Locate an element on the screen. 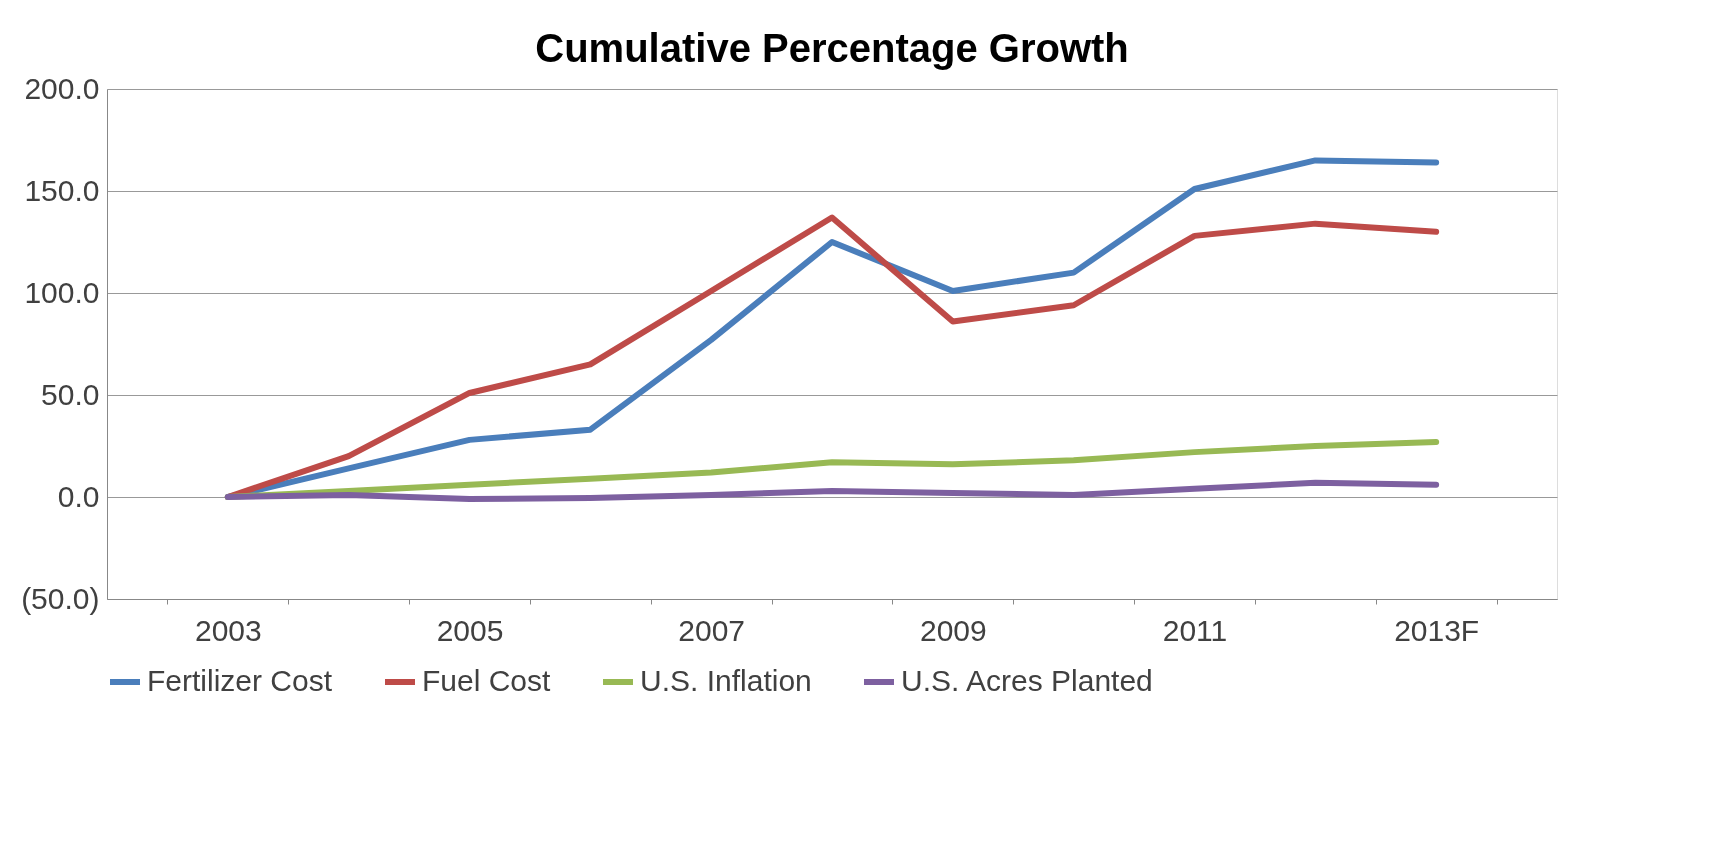 The height and width of the screenshot is (844, 1717). x-tick-label: 2011 is located at coordinates (1195, 630).